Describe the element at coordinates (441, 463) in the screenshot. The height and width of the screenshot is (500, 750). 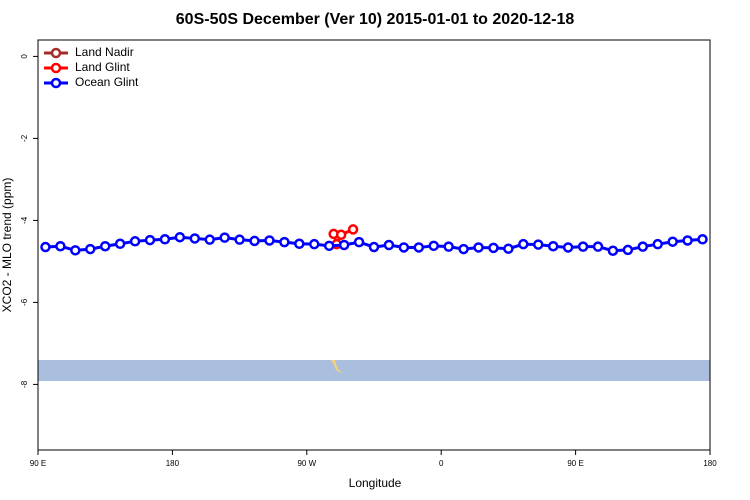
I see `x-tick-label: 0` at that location.